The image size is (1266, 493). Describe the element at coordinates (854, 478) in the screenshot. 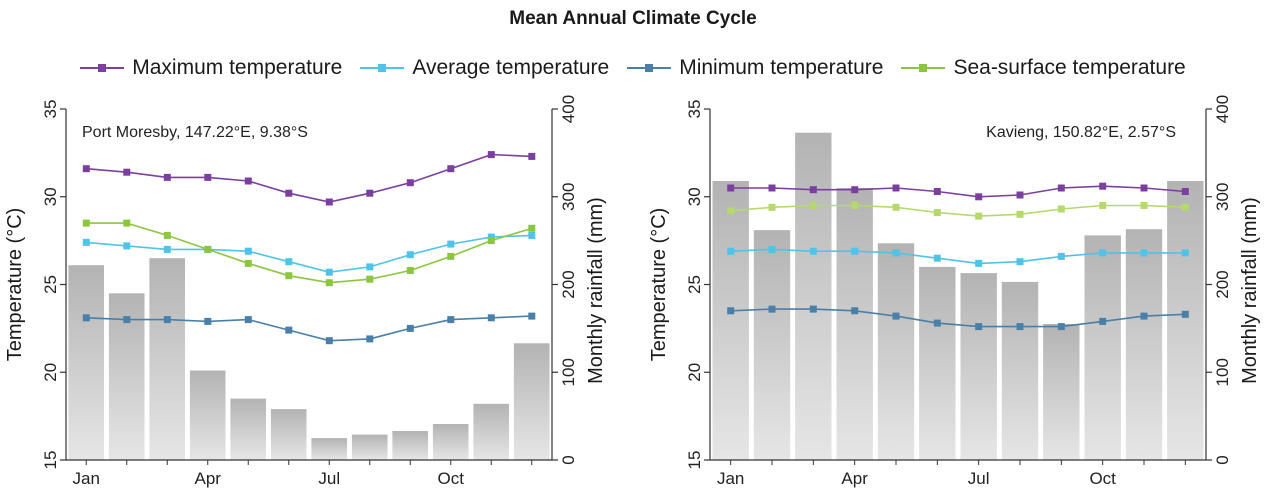

I see `x-tick-label: Apr` at that location.